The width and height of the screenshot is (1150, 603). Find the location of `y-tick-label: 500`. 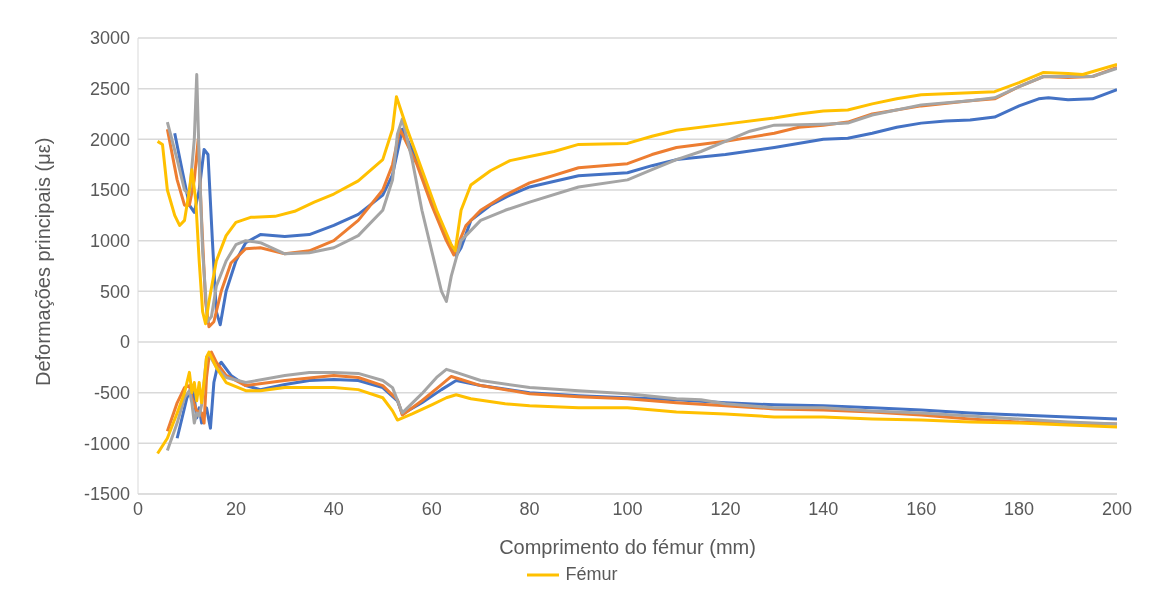

y-tick-label: 500 is located at coordinates (114, 291).